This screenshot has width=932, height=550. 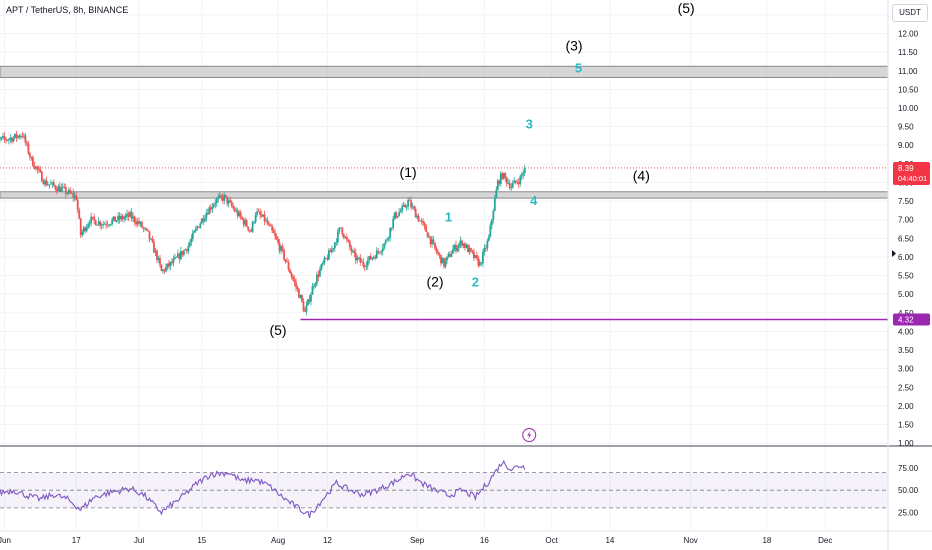 I want to click on y-tick-label: 12.00, so click(x=908, y=34).